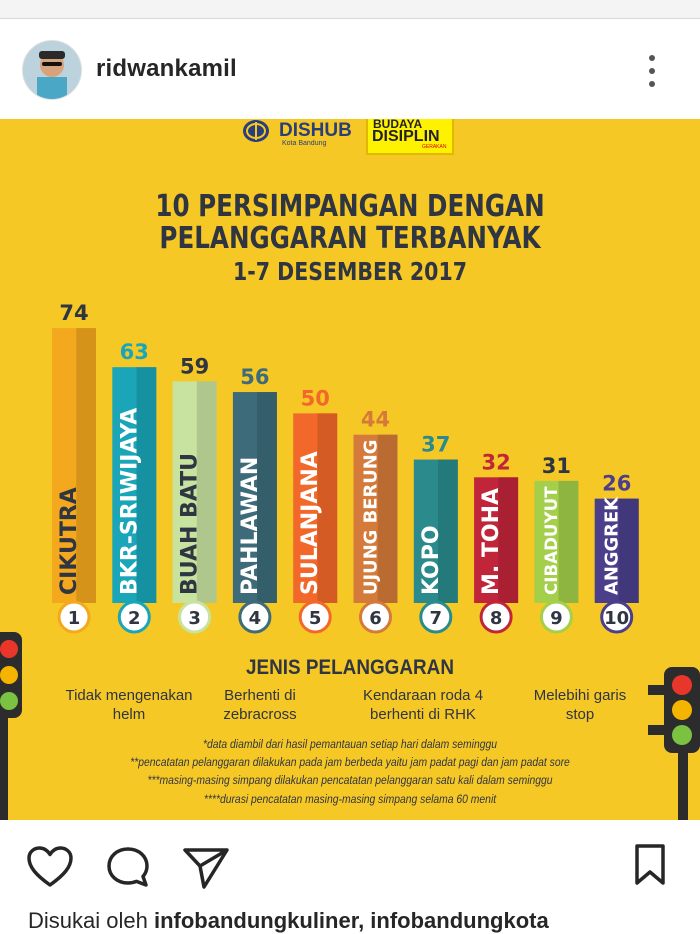 The height and width of the screenshot is (934, 700). I want to click on rank-number: 4, so click(255, 618).